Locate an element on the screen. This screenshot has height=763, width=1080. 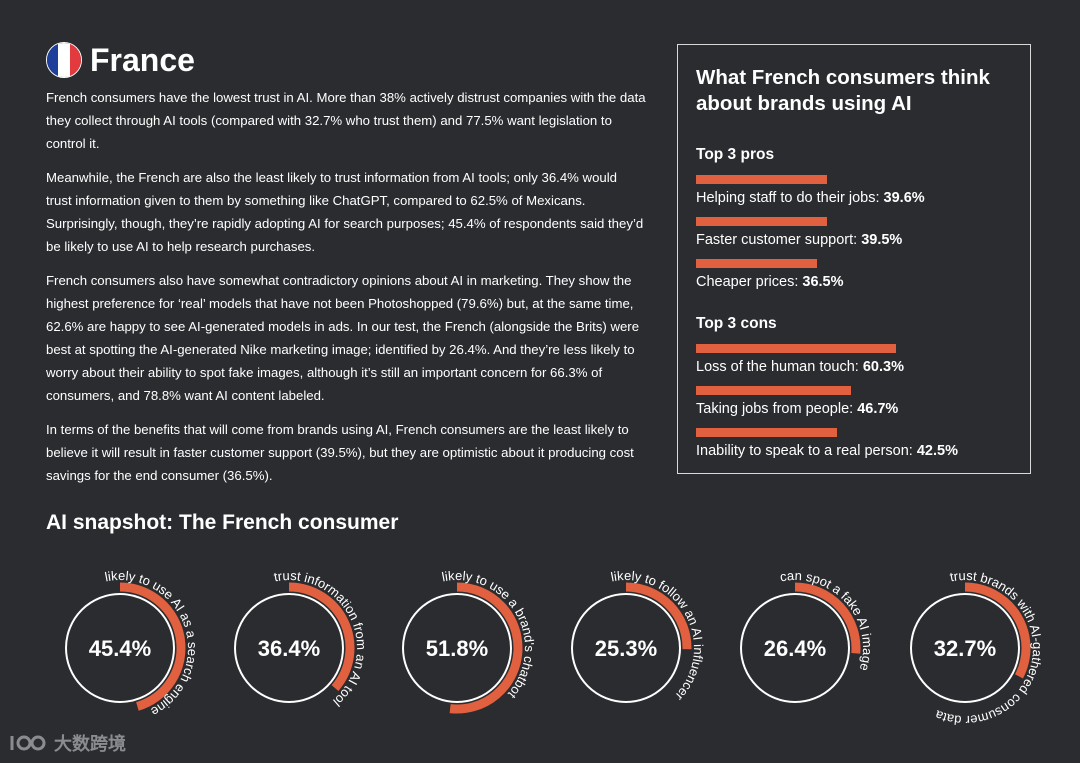
con-value: 60.3% is located at coordinates (883, 367).